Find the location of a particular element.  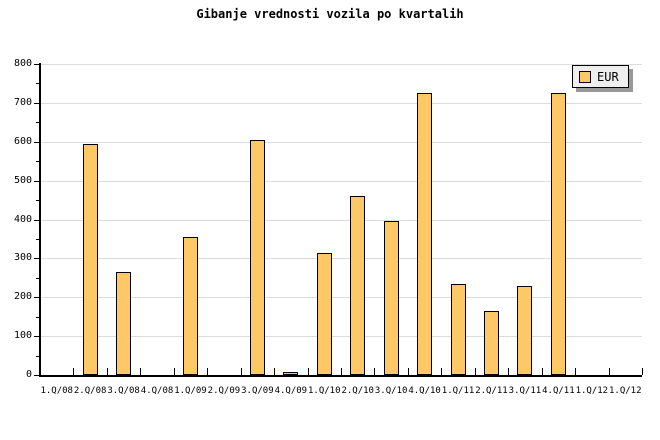

x-axis-label-9: 2.Q/10 is located at coordinates (357, 391).